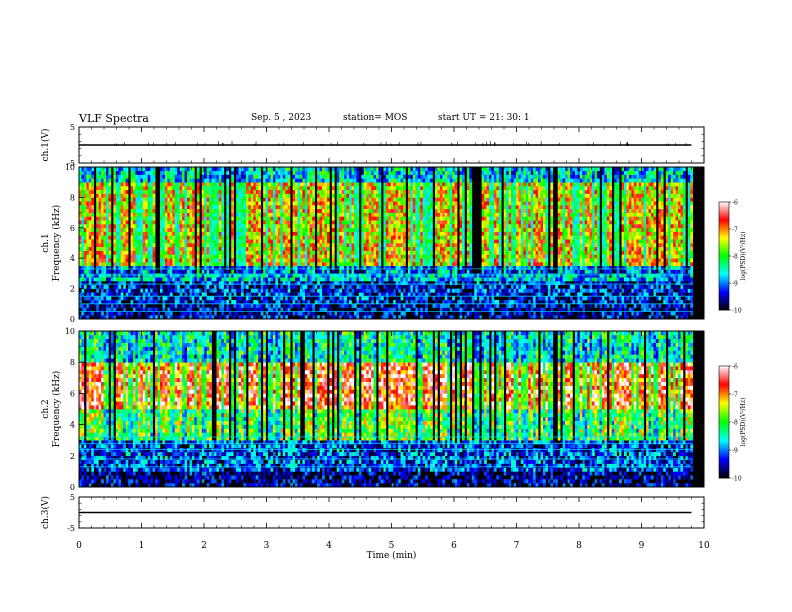 This screenshot has width=792, height=612. What do you see at coordinates (517, 546) in the screenshot?
I see `x-tick-label: 7` at bounding box center [517, 546].